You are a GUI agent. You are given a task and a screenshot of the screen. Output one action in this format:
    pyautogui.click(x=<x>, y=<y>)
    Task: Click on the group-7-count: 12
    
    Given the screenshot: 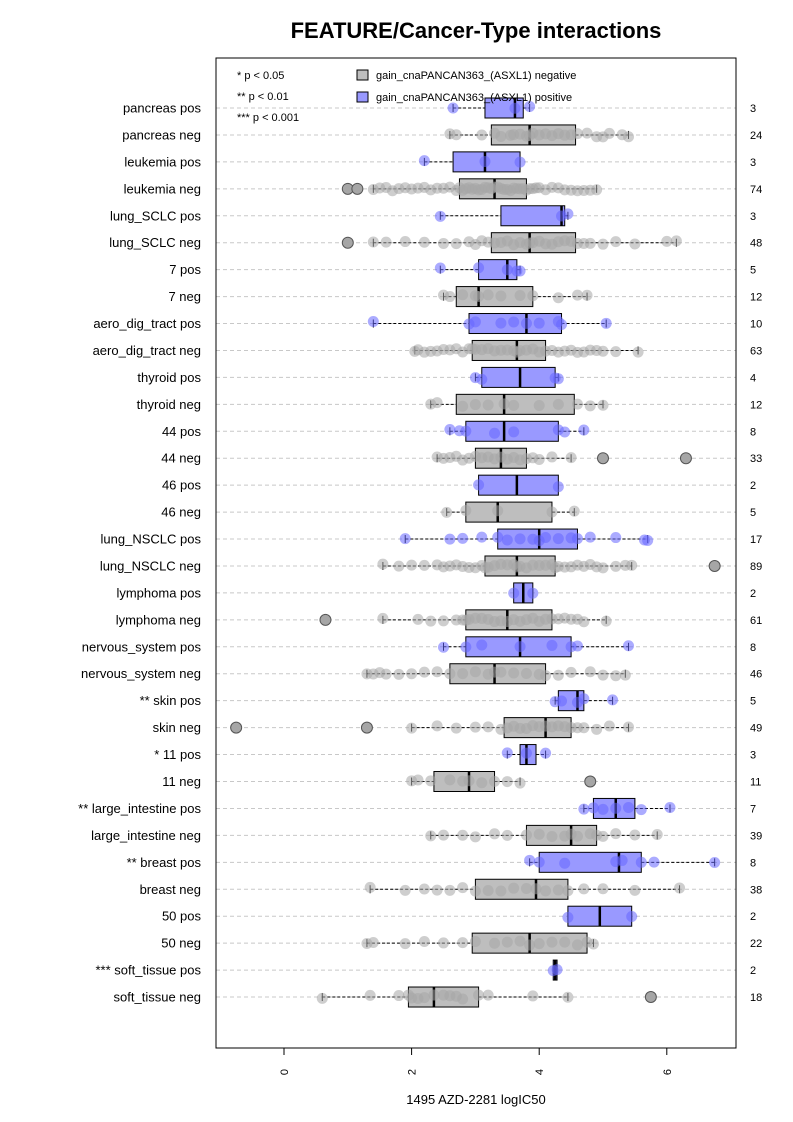 What is the action you would take?
    pyautogui.click(x=756, y=298)
    